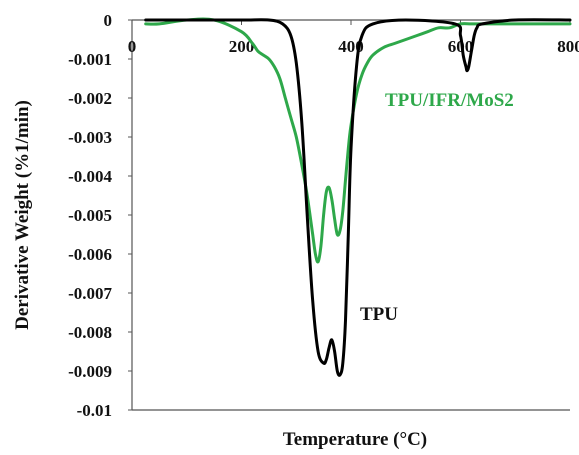 The width and height of the screenshot is (579, 455). Describe the element at coordinates (568, 46) in the screenshot. I see `x-tick-label: 800` at that location.